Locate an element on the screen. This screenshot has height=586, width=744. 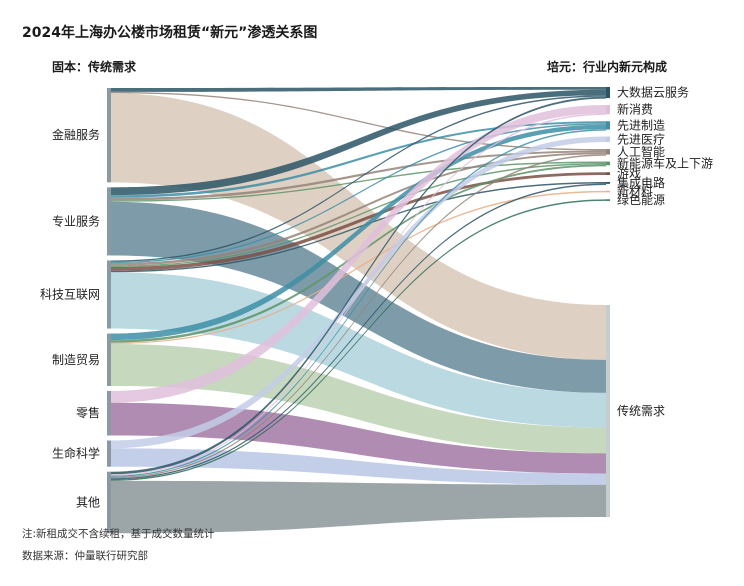
right-node-label: 绿色能源 is located at coordinates (641, 199).